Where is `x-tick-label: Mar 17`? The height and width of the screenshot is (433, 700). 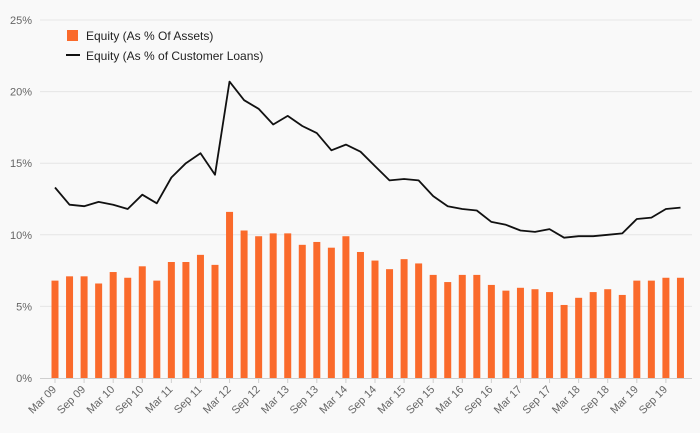
x-tick-label: Mar 17 is located at coordinates (508, 400).